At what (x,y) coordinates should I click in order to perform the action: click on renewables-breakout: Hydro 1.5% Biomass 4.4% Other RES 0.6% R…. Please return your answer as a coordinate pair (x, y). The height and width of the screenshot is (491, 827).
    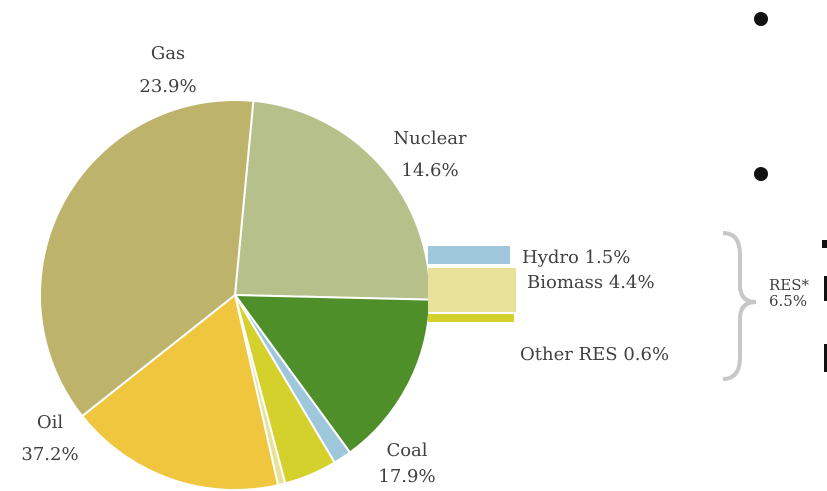
    Looking at the image, I should click on (619, 306).